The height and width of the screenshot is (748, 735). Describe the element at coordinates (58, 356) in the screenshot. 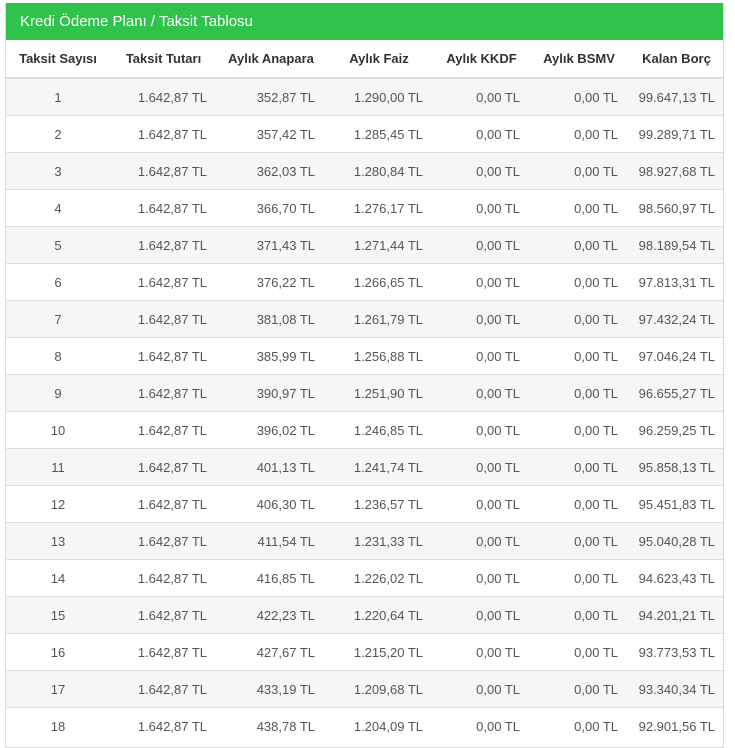

I see `cell-installment-no: 8` at that location.